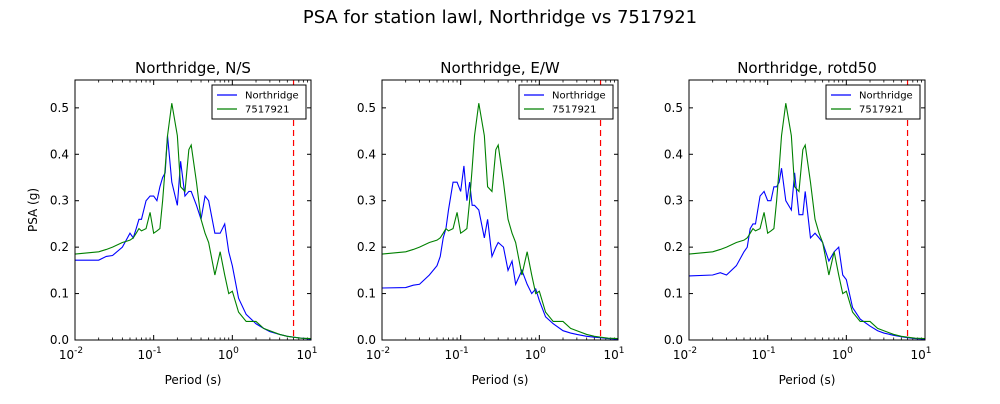  I want to click on subplot-title: Northridge, E/W, so click(500, 68).